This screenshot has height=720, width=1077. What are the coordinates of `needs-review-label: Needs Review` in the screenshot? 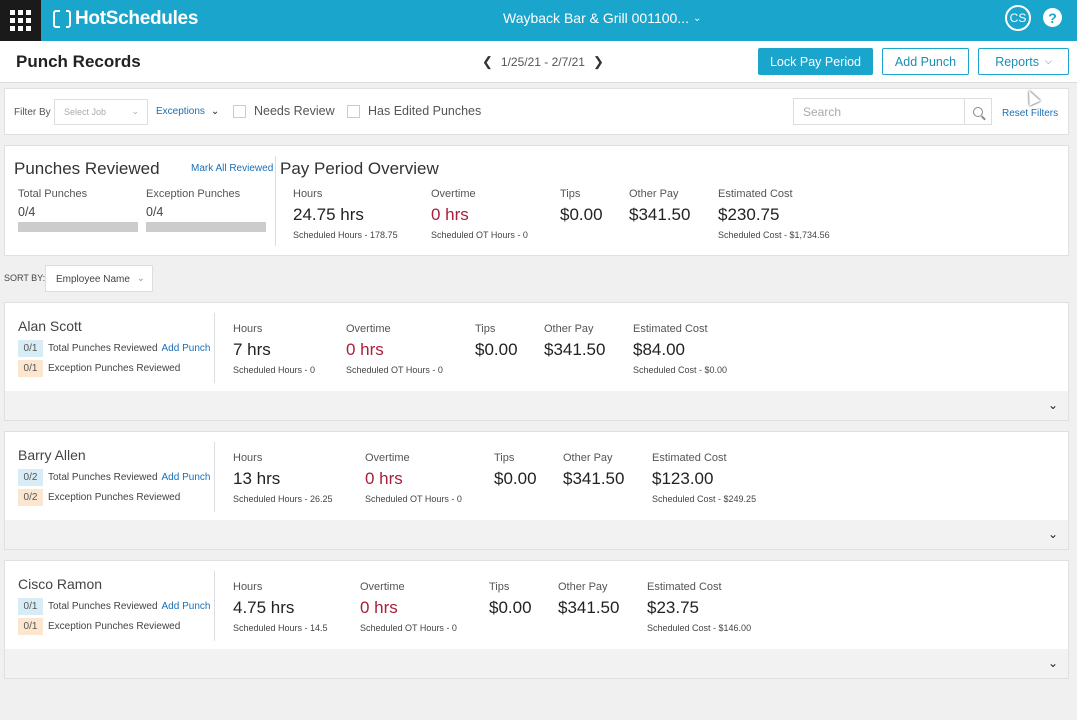 It's located at (294, 111).